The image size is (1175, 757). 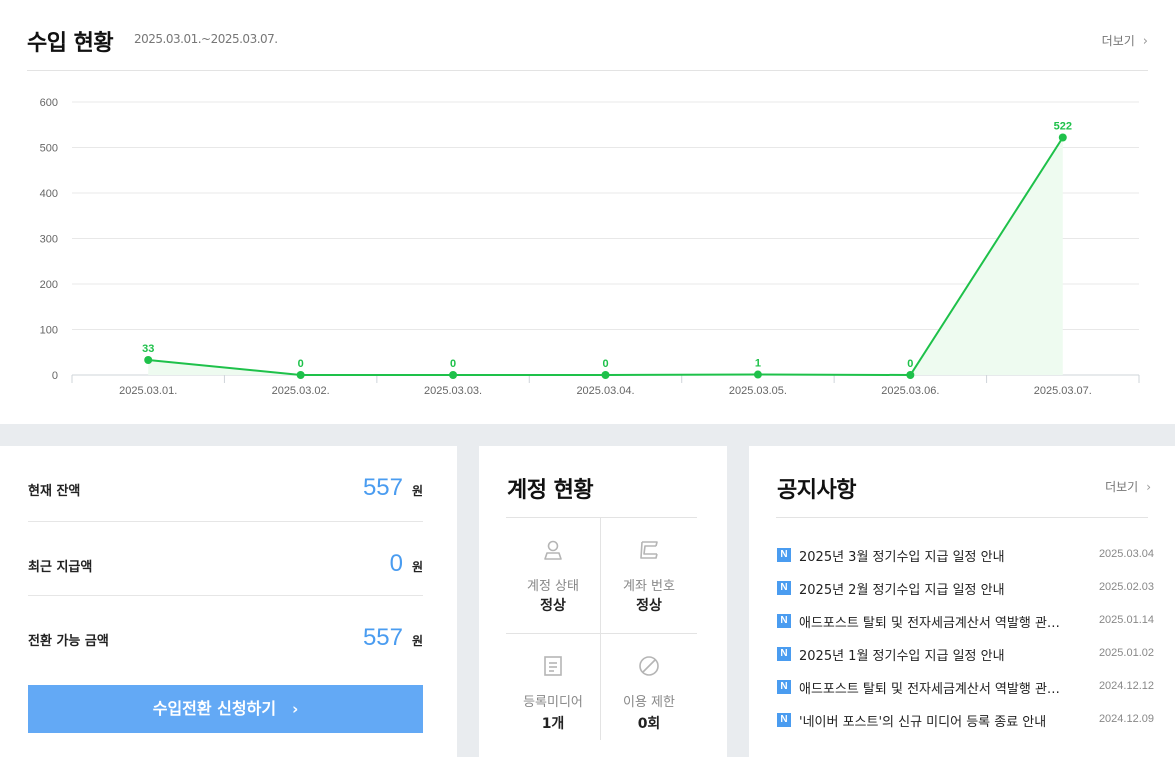 I want to click on income-title: 수입 현황, so click(x=70, y=43).